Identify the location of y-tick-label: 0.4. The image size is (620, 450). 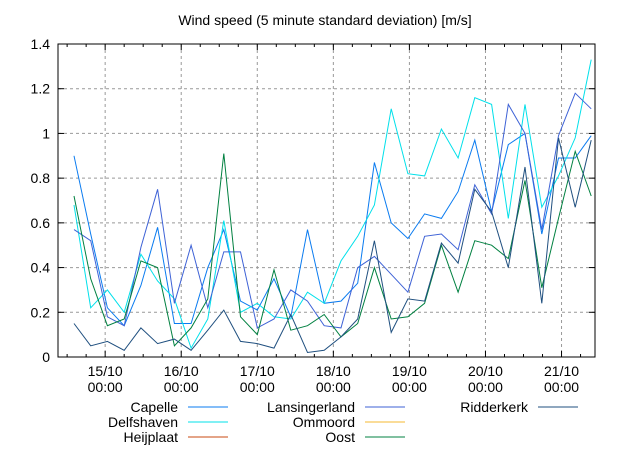
(41, 268).